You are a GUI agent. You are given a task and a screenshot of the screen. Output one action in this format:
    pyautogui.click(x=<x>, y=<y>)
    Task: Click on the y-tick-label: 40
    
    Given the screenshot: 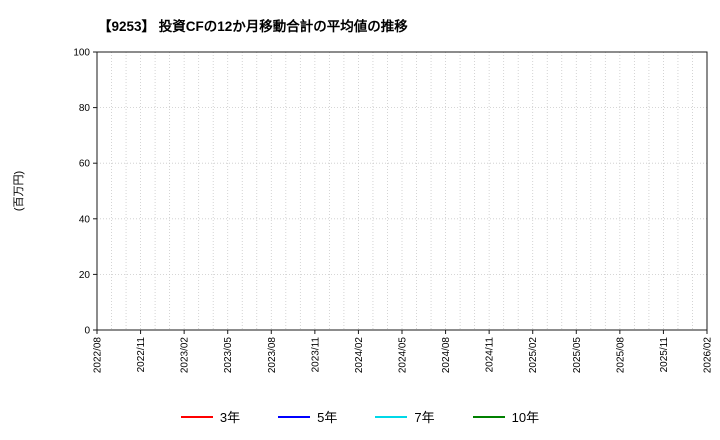 What is the action you would take?
    pyautogui.click(x=85, y=219)
    